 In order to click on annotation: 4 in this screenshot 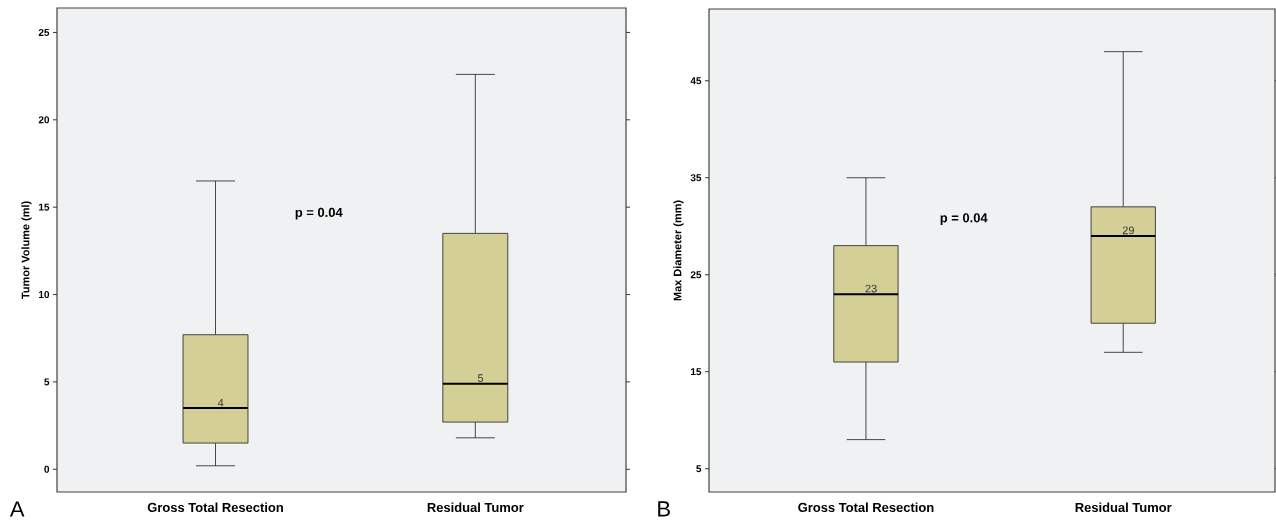, I will do `click(220, 402)`.